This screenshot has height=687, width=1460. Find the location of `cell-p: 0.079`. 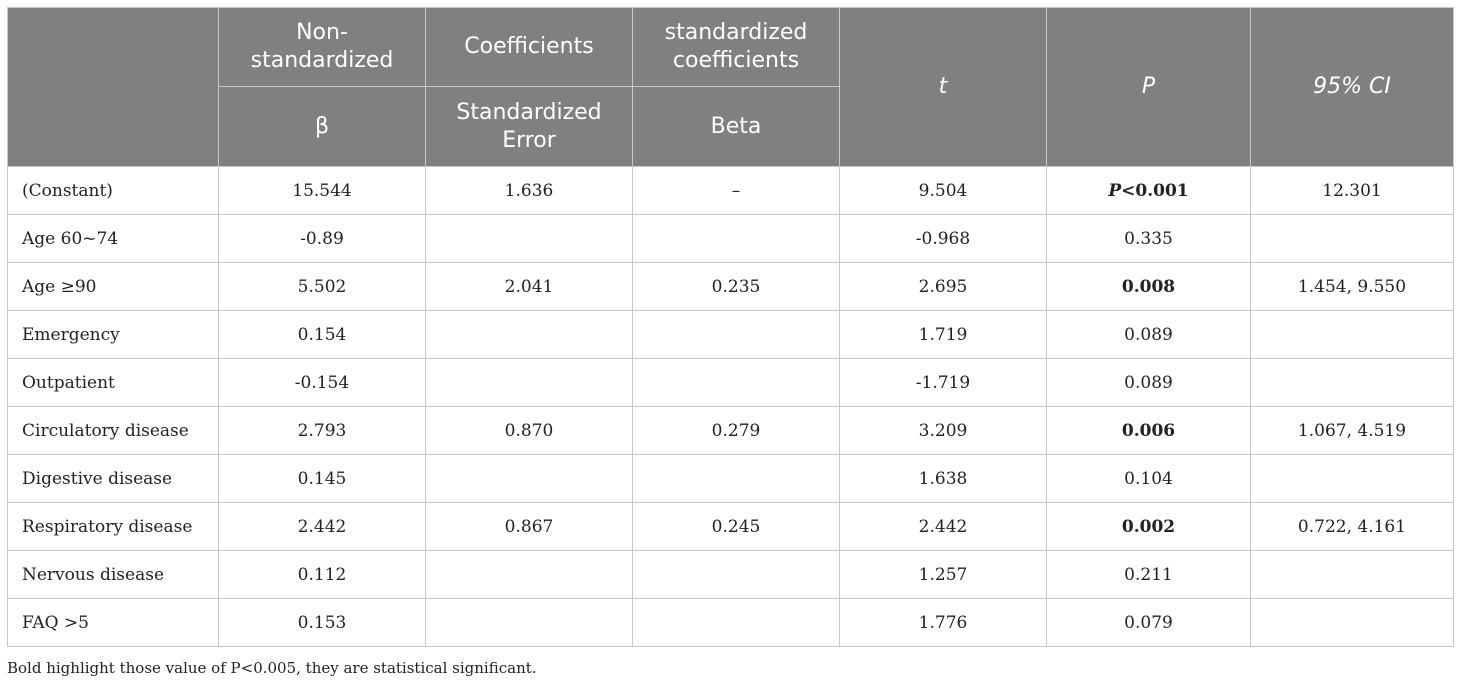

cell-p: 0.079 is located at coordinates (1148, 622).